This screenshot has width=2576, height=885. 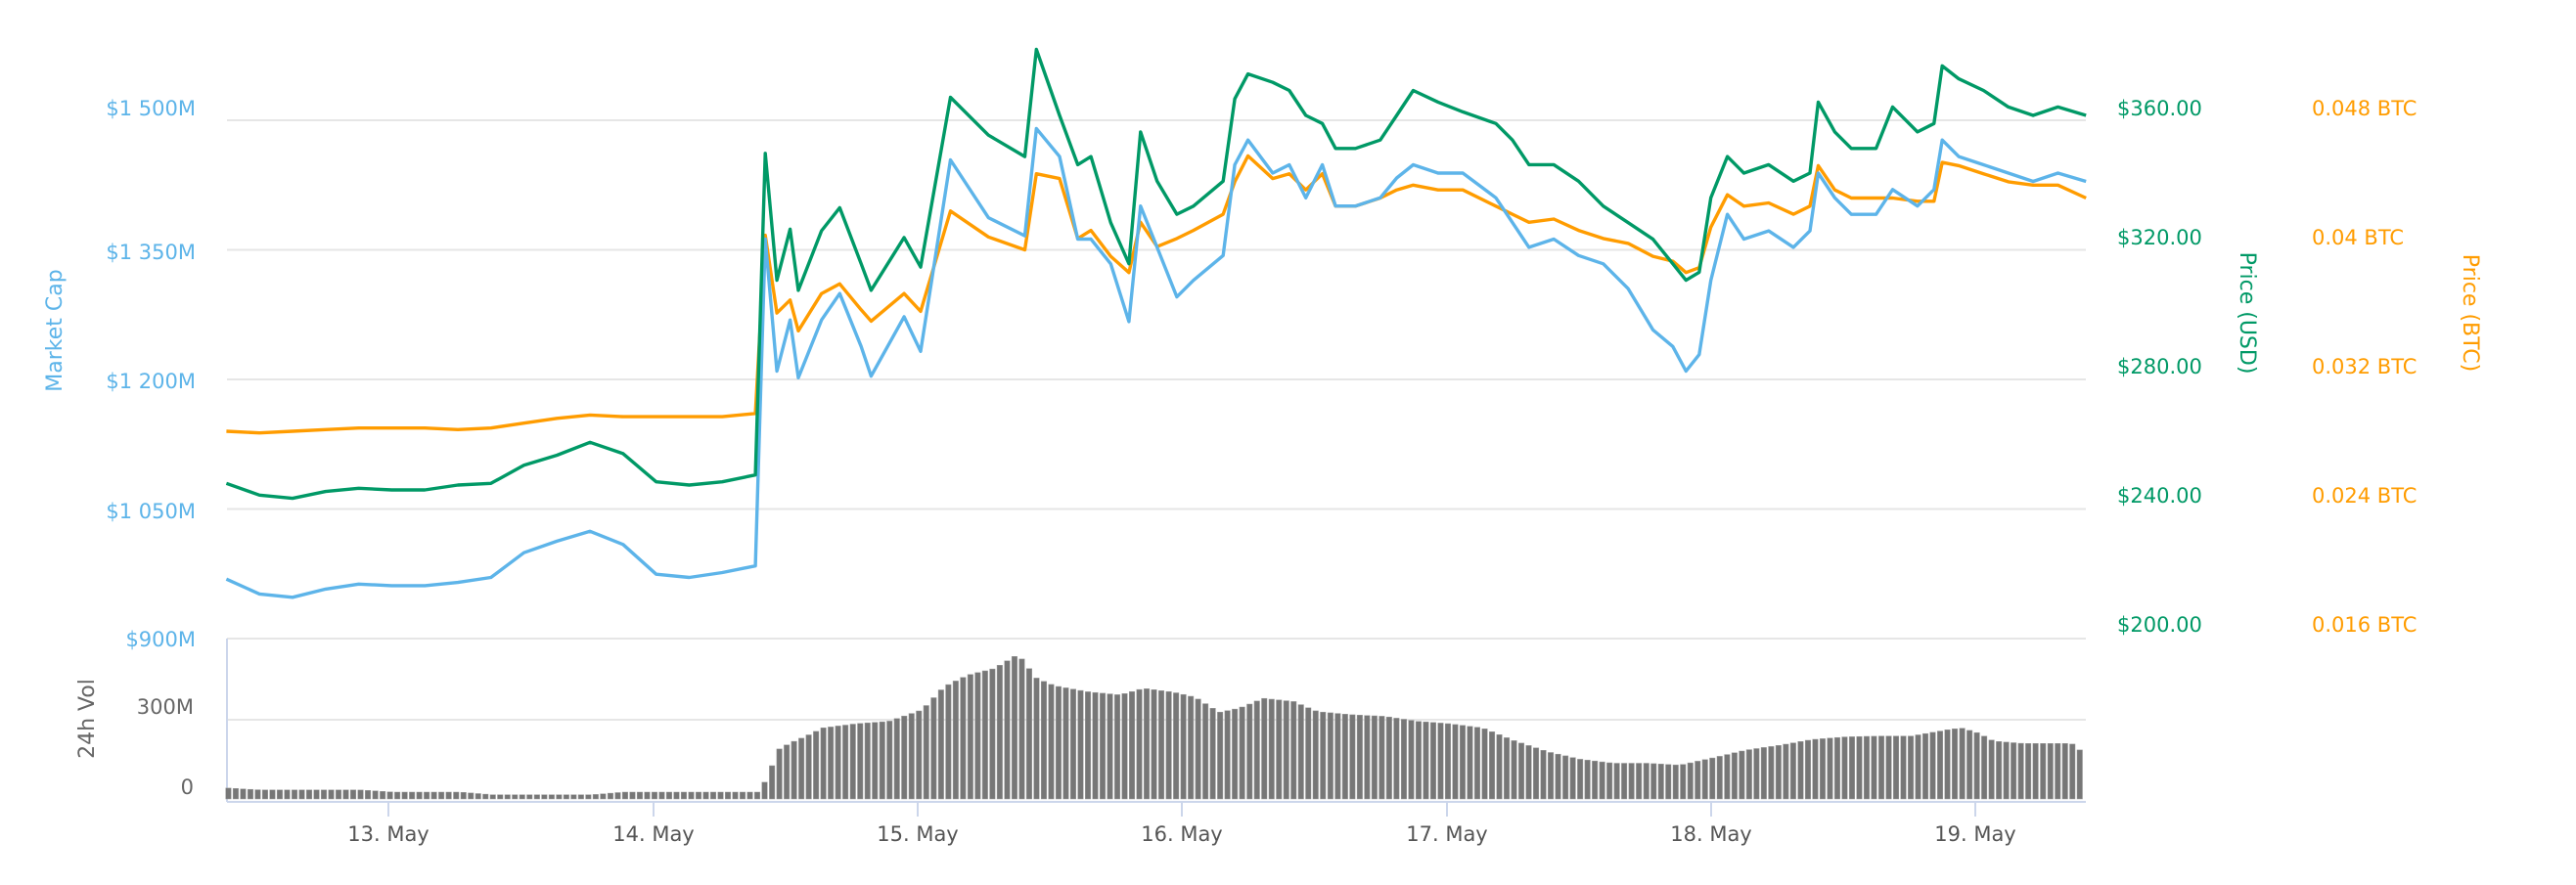 I want to click on market-cap-tick: $1 350M, so click(x=151, y=252).